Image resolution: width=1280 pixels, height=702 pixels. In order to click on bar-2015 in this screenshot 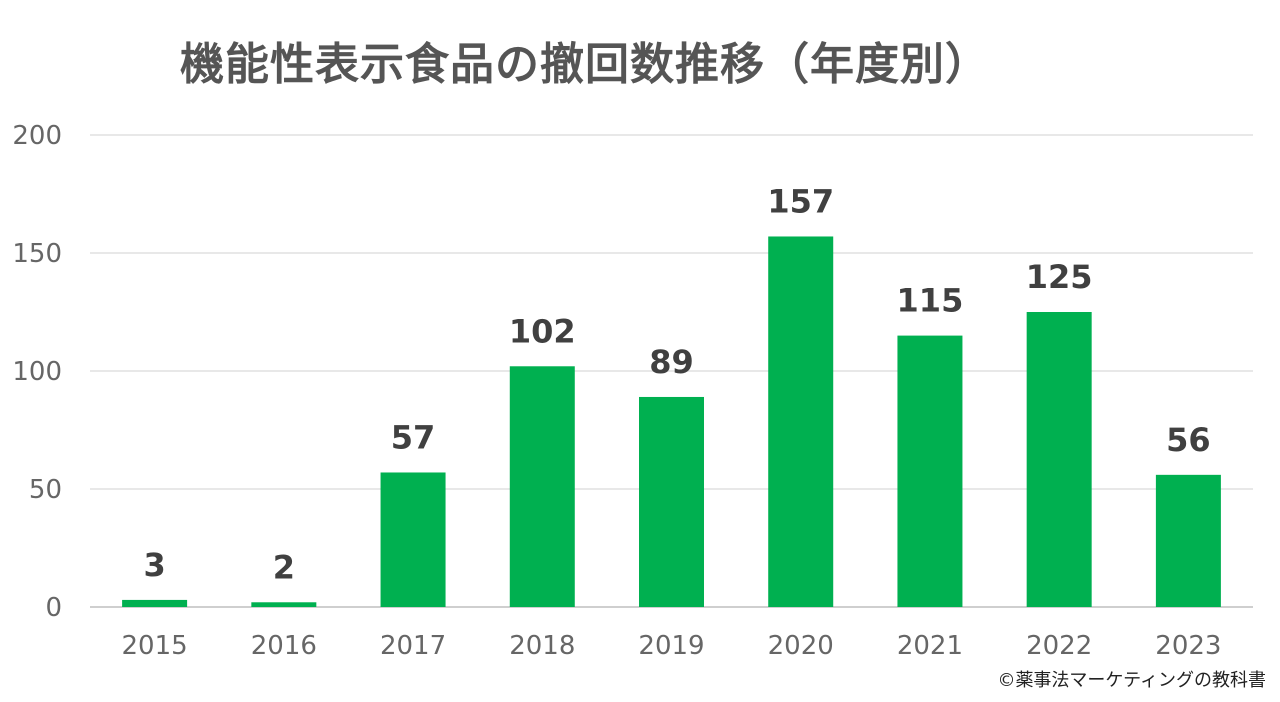, I will do `click(155, 603)`.